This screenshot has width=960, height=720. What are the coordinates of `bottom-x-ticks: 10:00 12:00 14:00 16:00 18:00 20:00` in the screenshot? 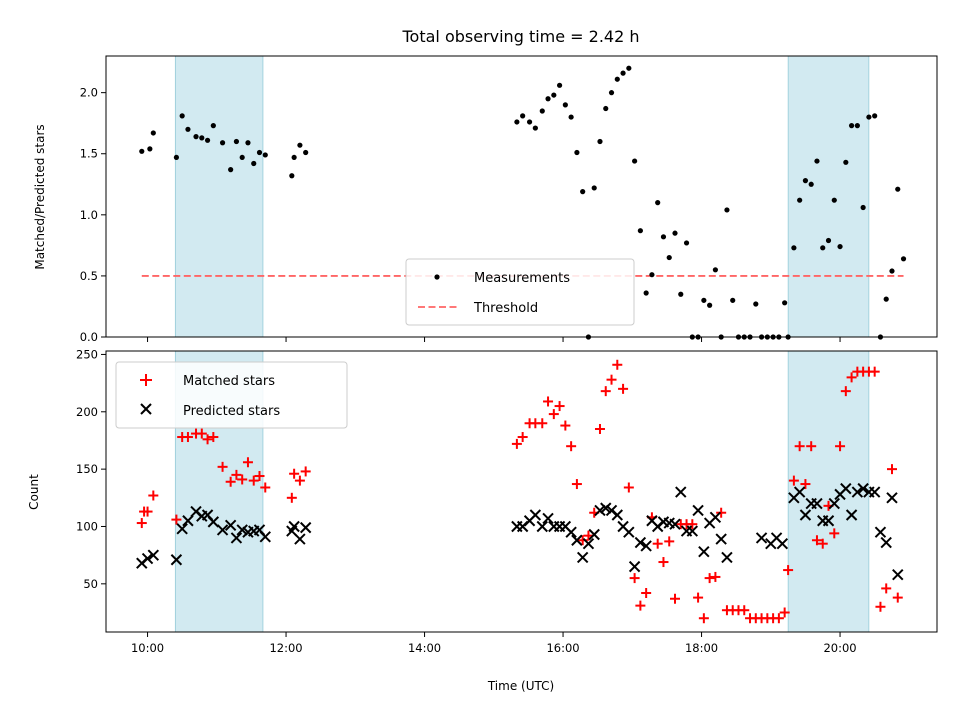 It's located at (494, 643).